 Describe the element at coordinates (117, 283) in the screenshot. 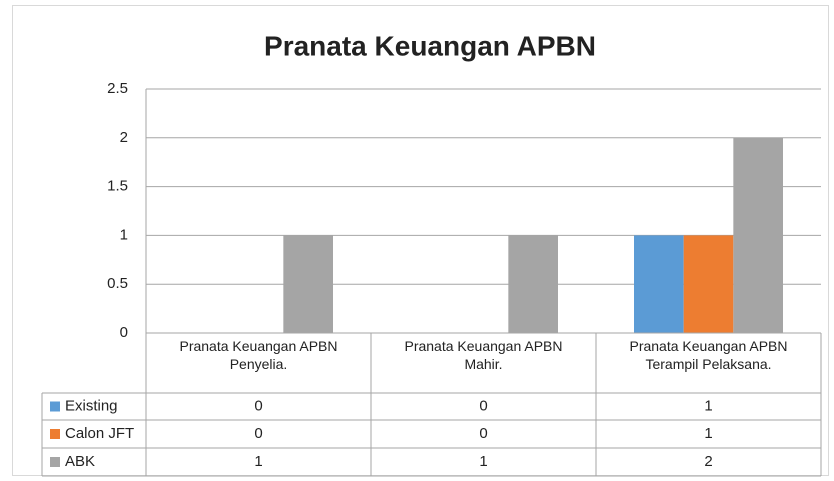

I see `y-tick-label: 0.5` at that location.